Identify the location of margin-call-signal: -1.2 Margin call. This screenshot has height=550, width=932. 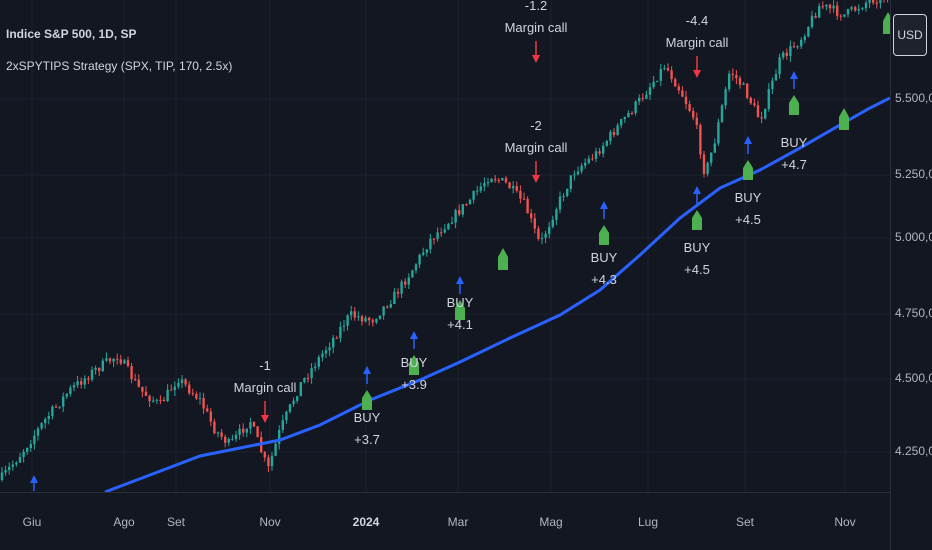
(536, 31).